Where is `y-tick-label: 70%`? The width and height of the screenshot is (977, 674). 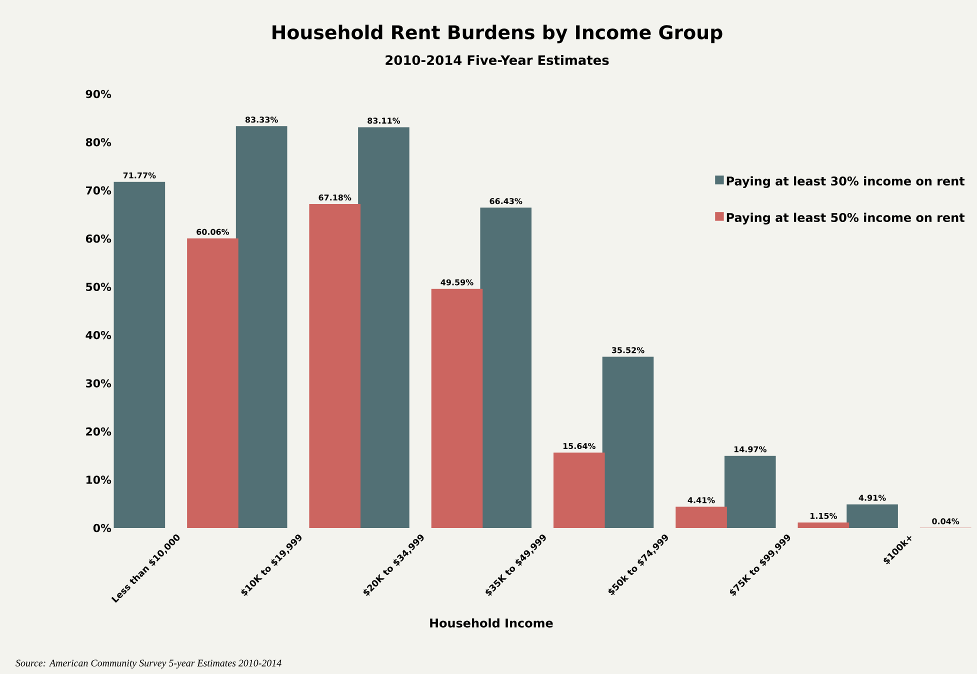
y-tick-label: 70% is located at coordinates (99, 190).